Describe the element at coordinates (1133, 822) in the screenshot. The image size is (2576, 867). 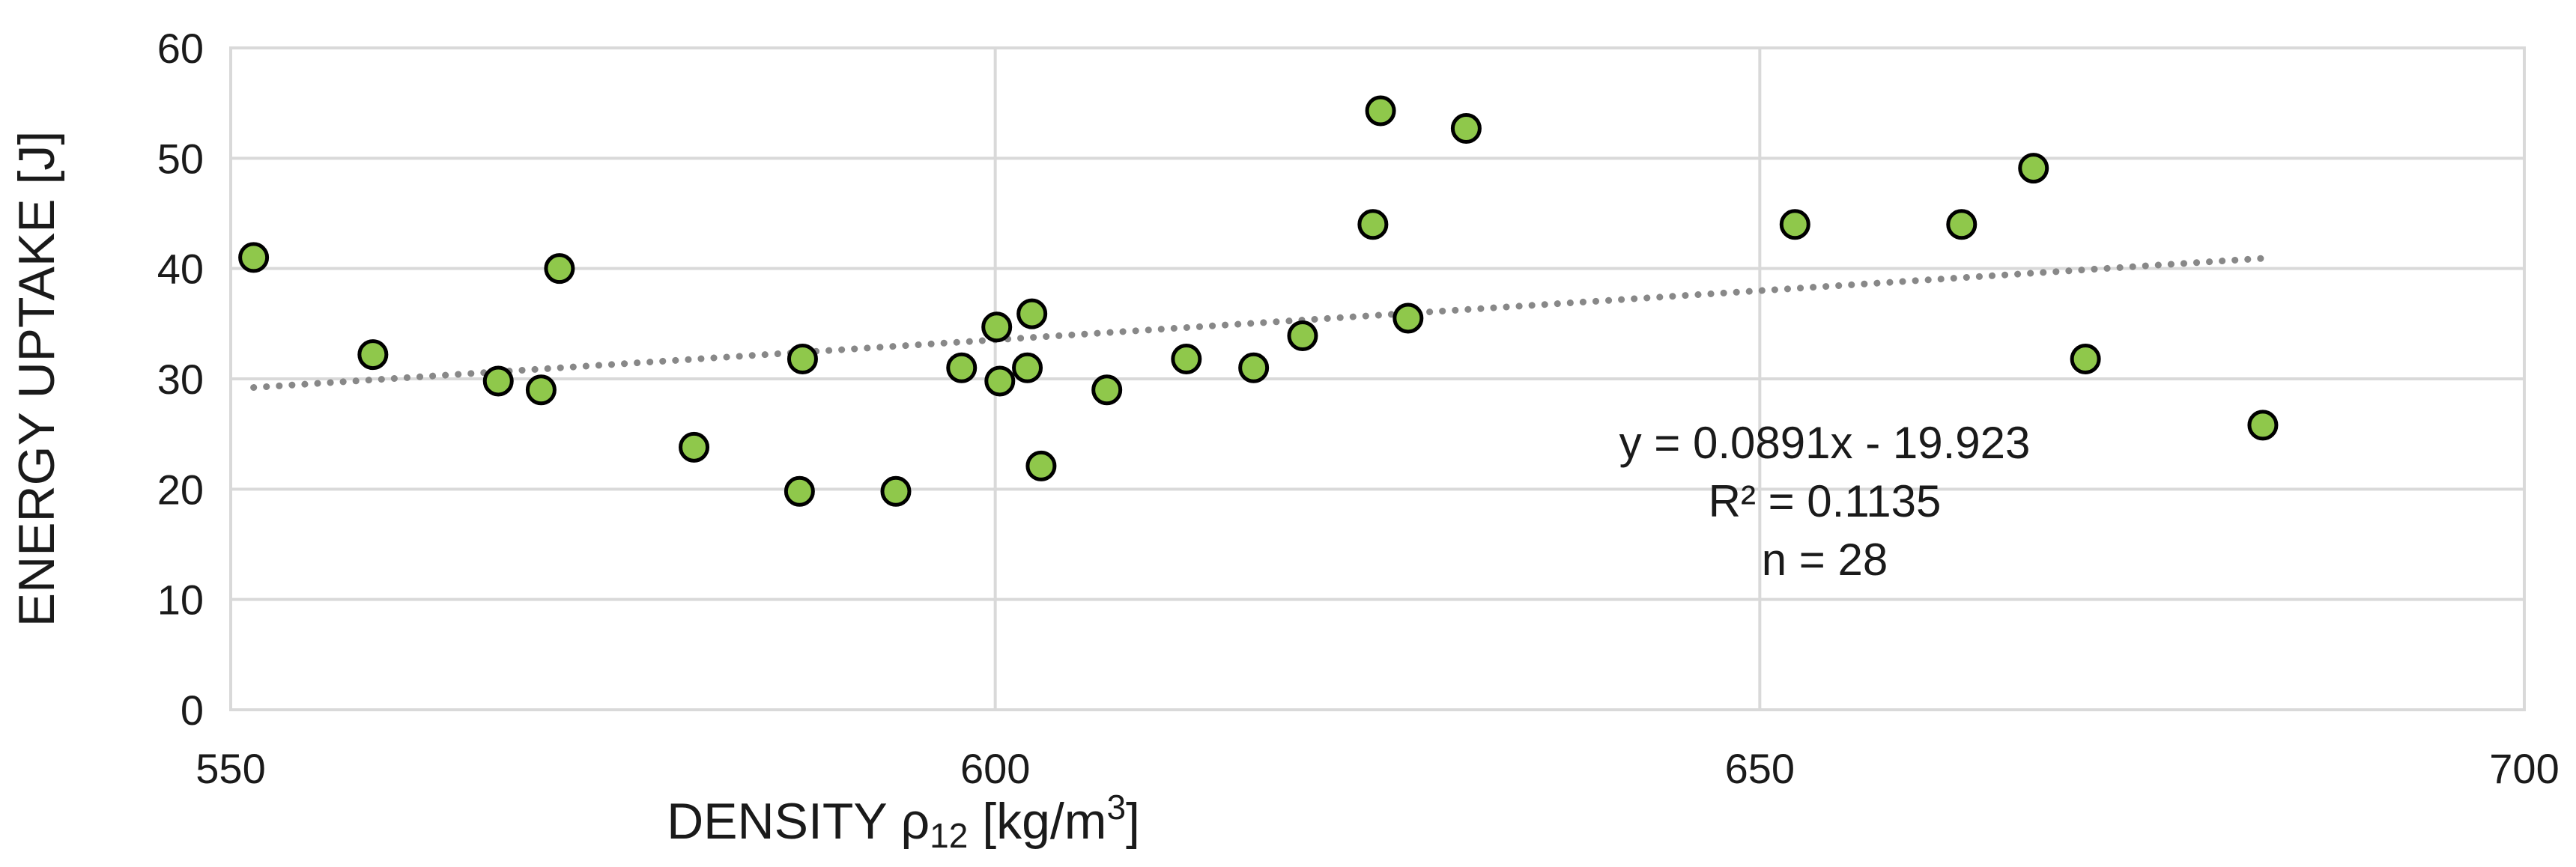
I see `x-axis-title-suffix: ]` at that location.